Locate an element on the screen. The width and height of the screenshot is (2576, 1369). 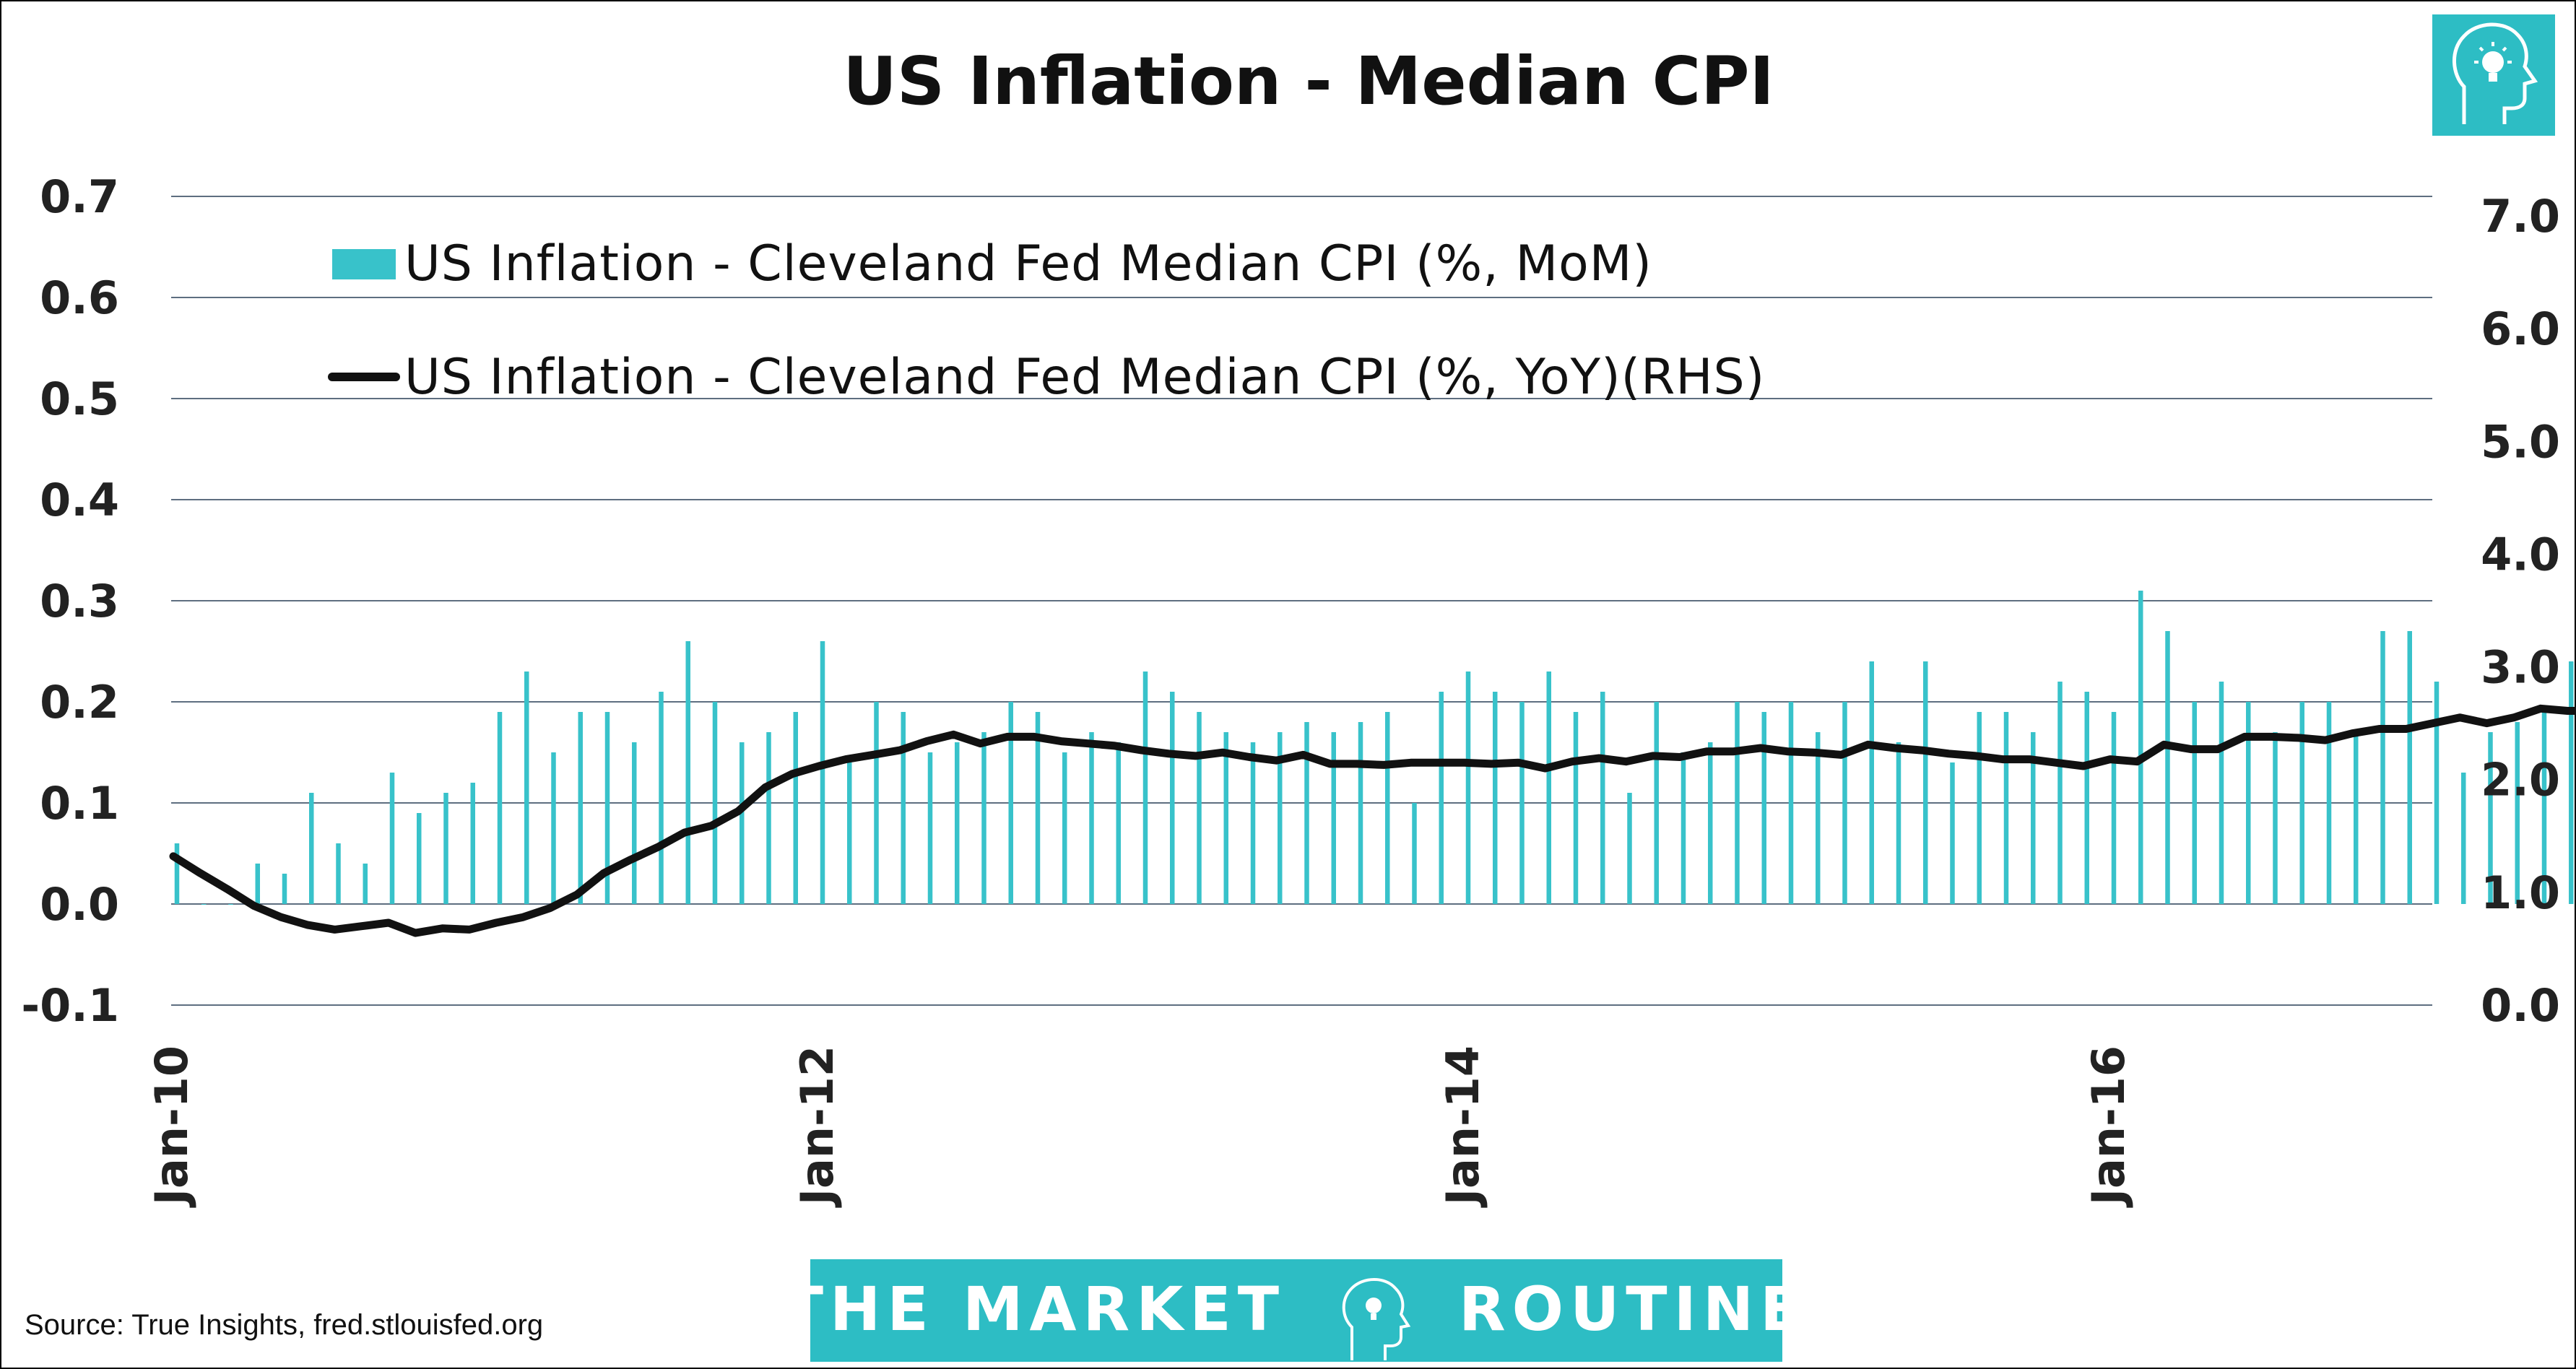
brand-banner: THE MARKET ROUTINE is located at coordinates (1295, 1310).